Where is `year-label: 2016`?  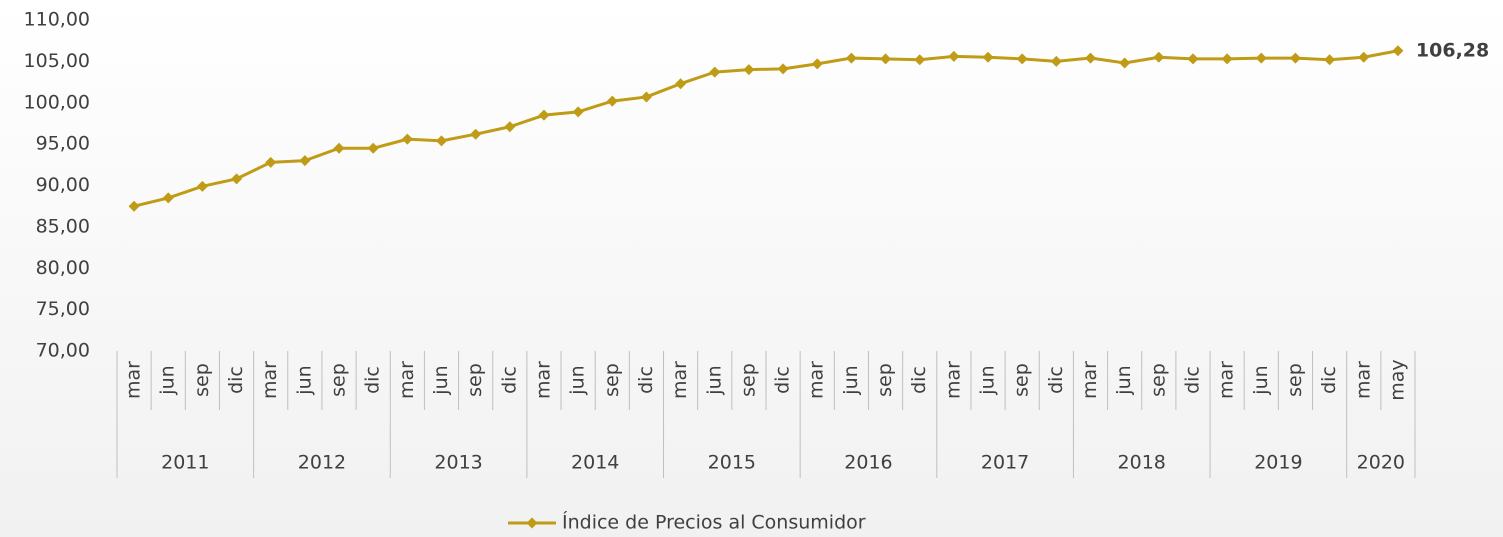
year-label: 2016 is located at coordinates (868, 463).